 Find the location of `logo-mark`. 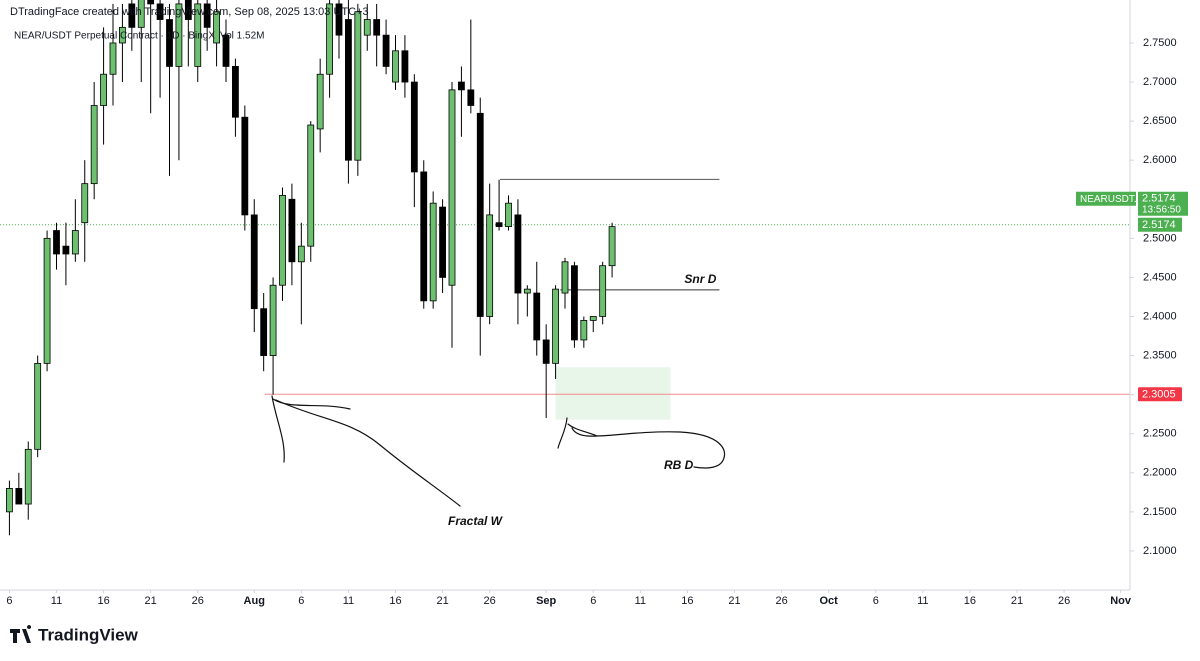

logo-mark is located at coordinates (21, 634).